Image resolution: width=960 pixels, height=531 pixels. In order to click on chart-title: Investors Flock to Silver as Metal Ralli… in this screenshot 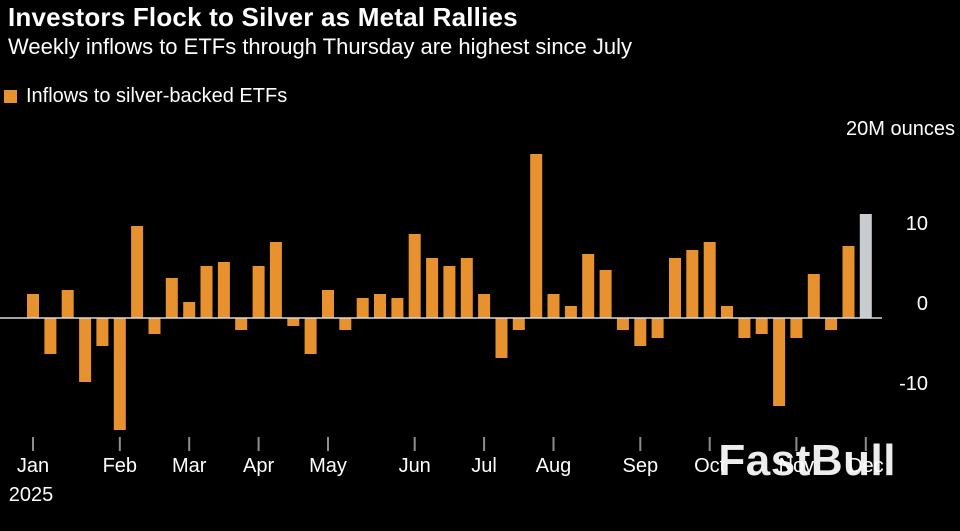, I will do `click(263, 17)`.